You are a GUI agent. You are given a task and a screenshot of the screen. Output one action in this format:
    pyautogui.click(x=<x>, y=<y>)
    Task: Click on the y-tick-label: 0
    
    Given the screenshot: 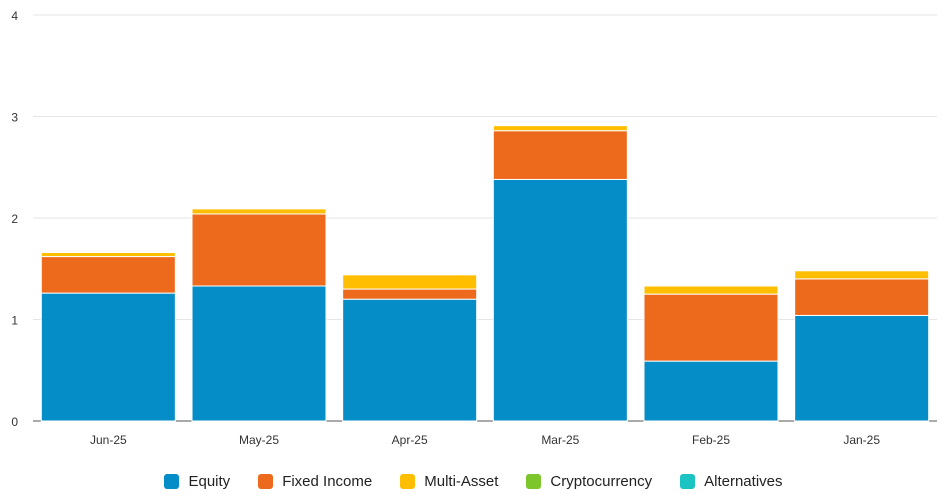 What is the action you would take?
    pyautogui.click(x=14, y=422)
    